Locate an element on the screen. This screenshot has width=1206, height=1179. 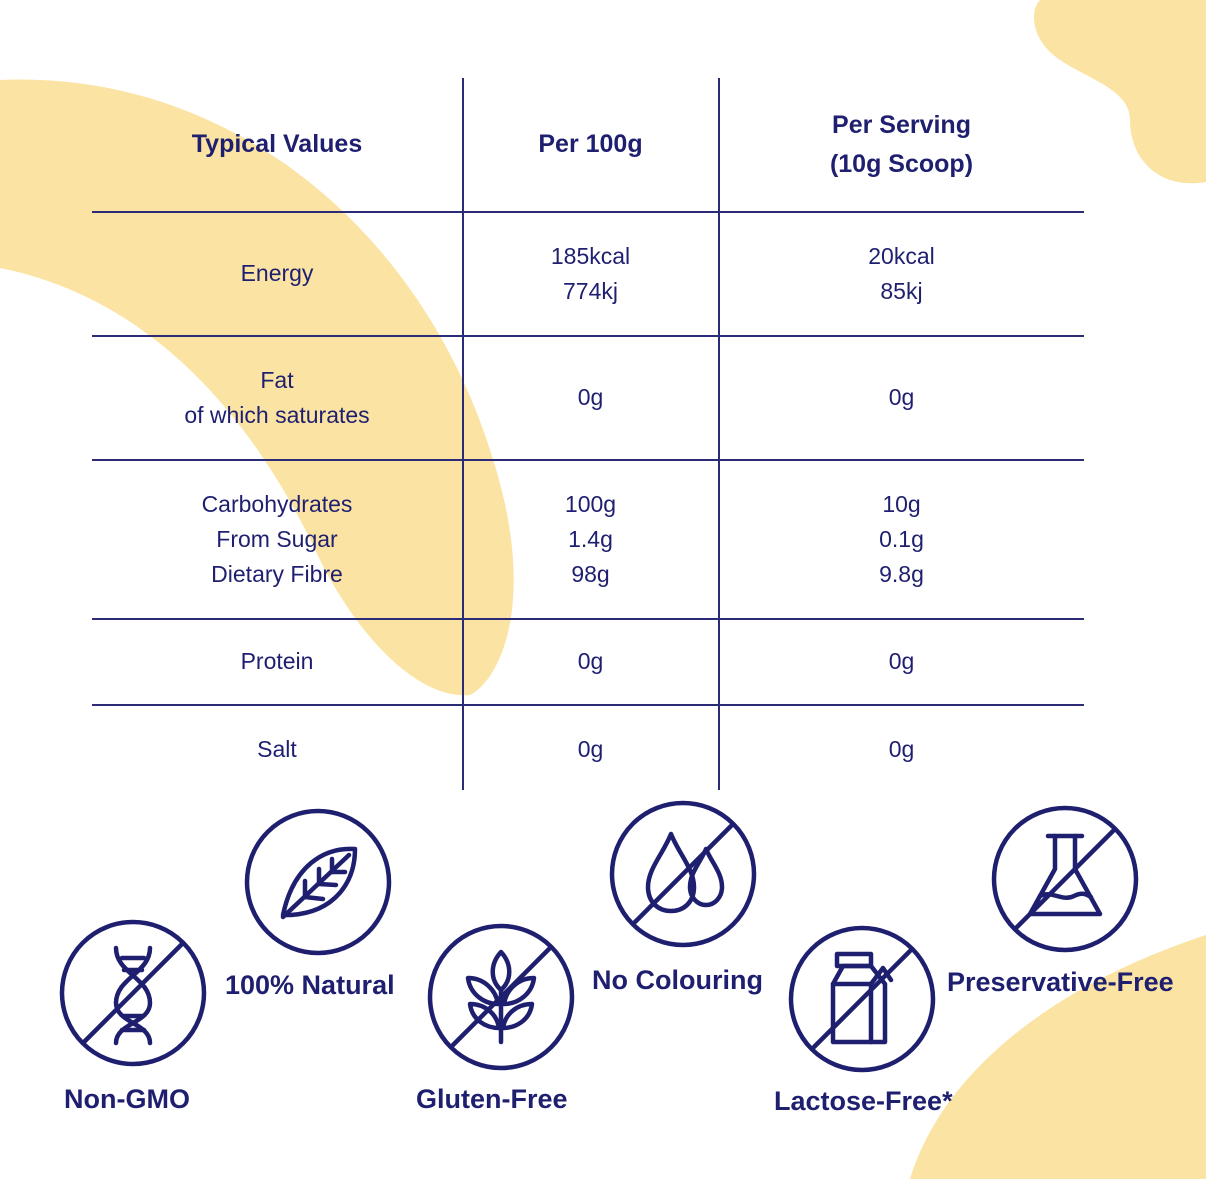
badge-label-preservative-free: Preservative-Free is located at coordinates (1060, 982).